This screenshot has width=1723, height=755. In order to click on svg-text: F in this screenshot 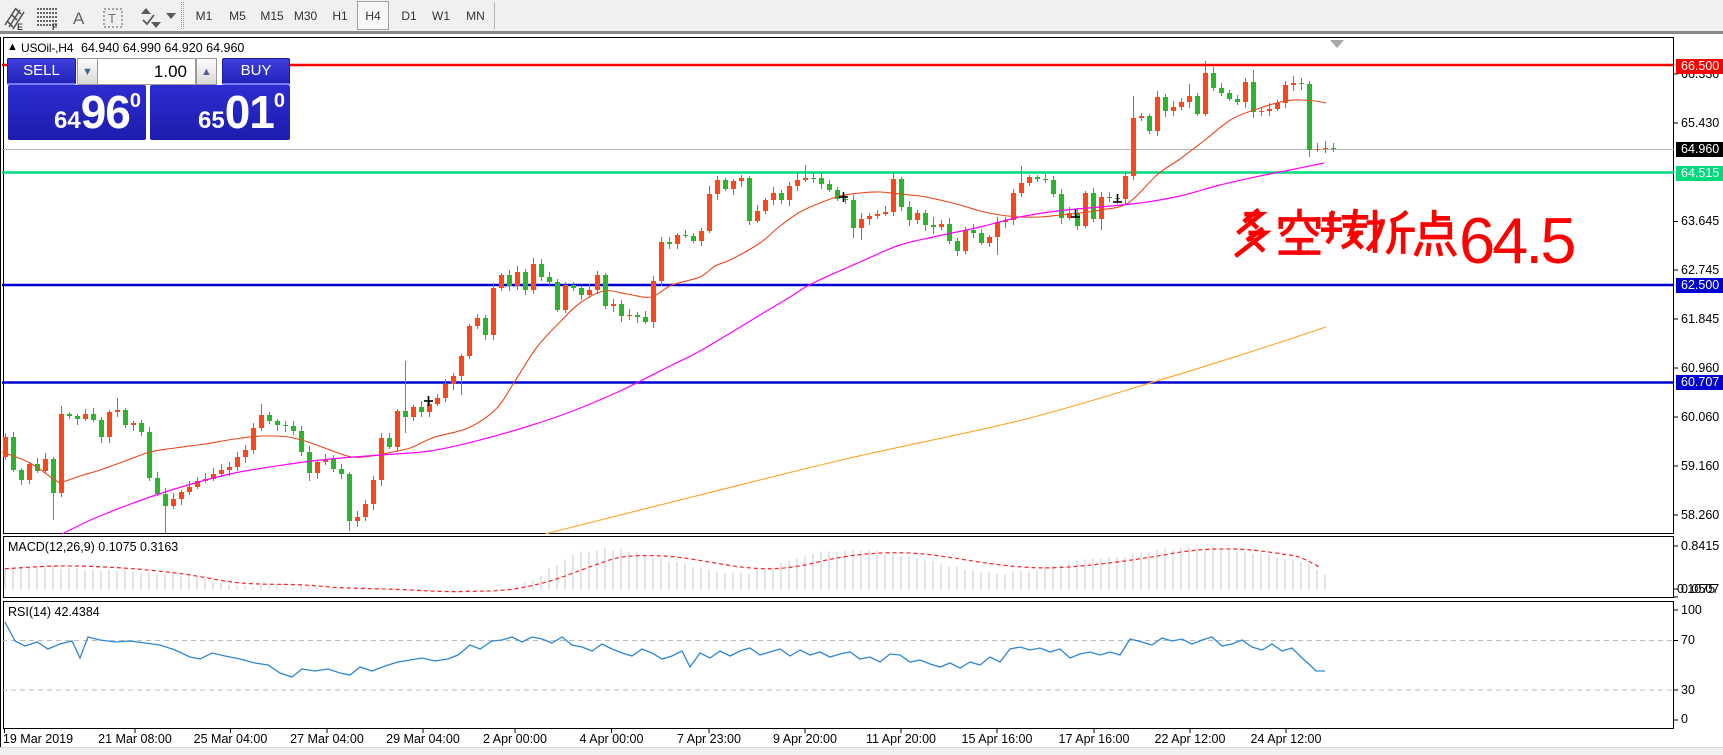, I will do `click(55, 27)`.